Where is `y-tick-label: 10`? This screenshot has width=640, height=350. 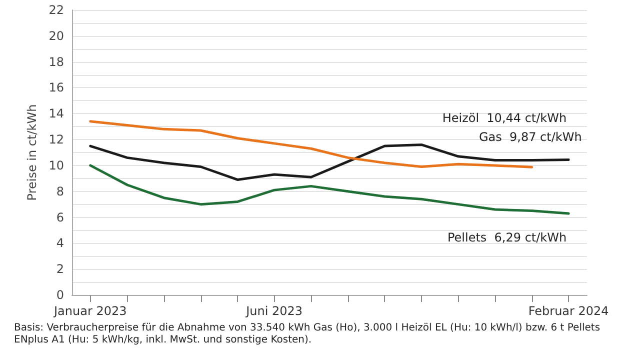 y-tick-label: 10 is located at coordinates (56, 165).